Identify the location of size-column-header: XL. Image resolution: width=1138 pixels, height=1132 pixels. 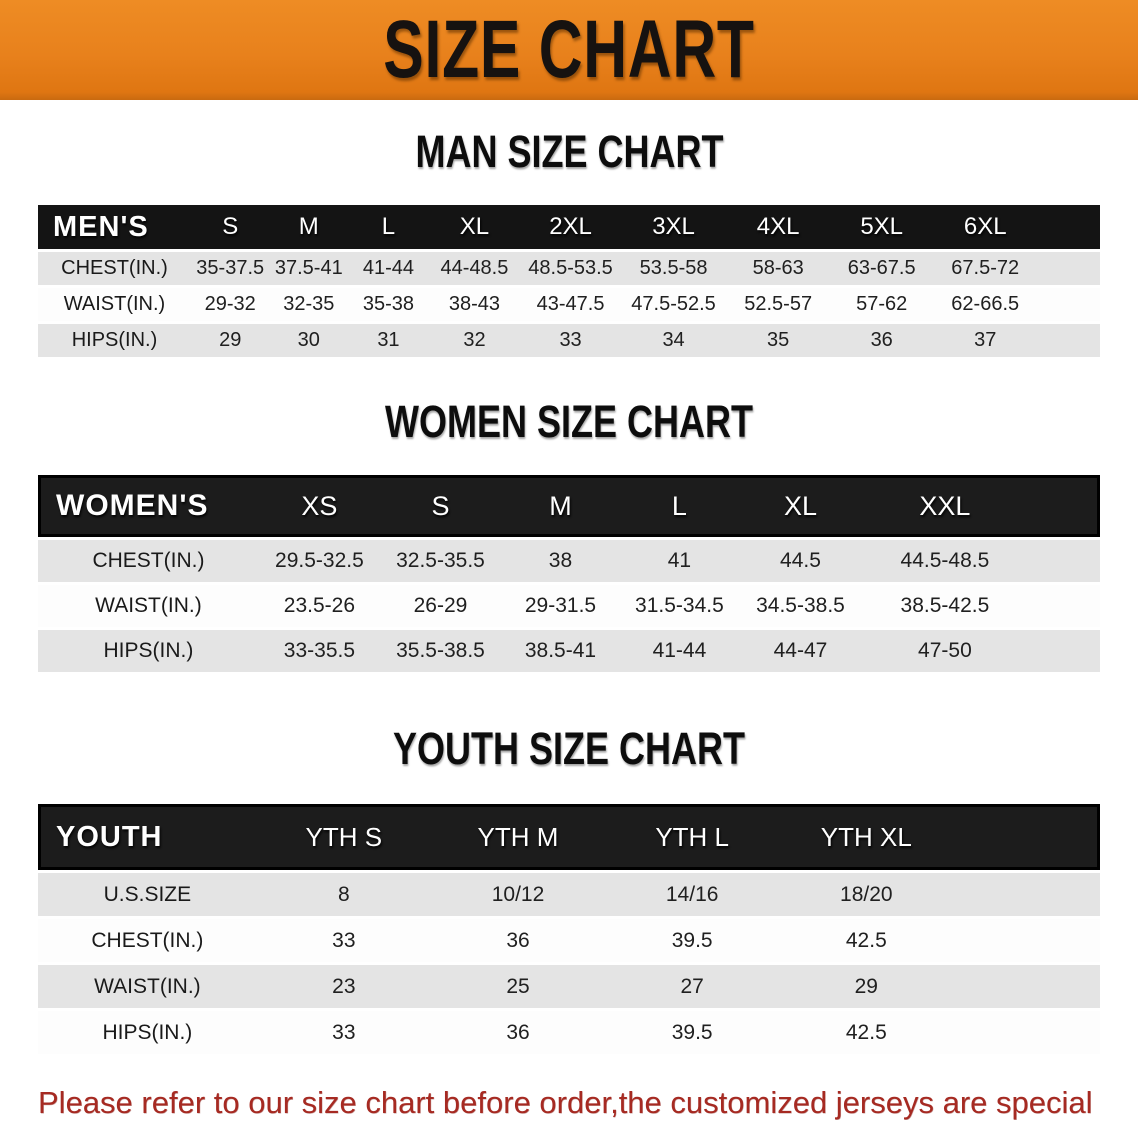
(800, 506).